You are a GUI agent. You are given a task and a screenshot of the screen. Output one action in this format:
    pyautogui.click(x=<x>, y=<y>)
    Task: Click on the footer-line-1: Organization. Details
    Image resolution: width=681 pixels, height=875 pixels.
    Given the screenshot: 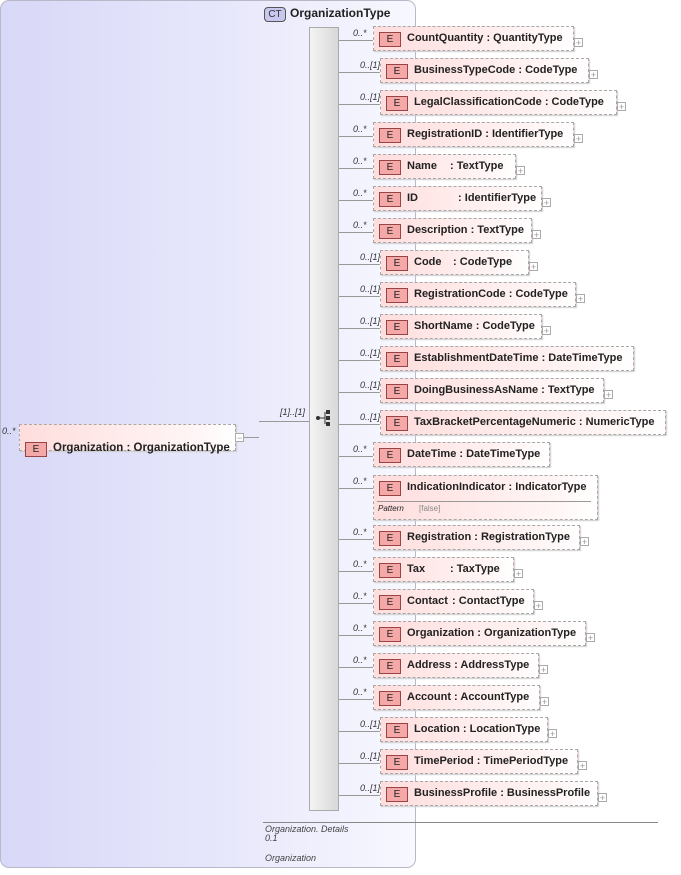 What is the action you would take?
    pyautogui.click(x=307, y=829)
    